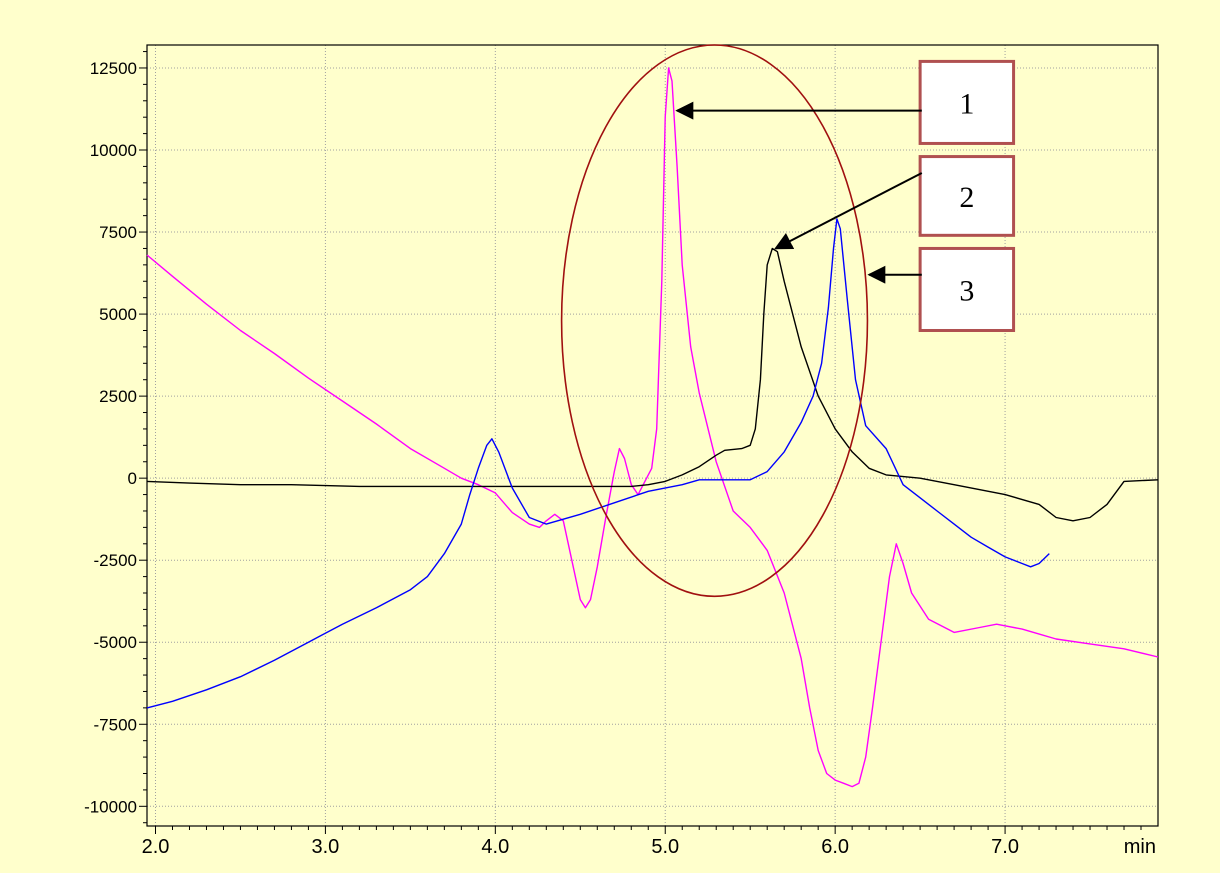  I want to click on callout-label: 3, so click(966, 290).